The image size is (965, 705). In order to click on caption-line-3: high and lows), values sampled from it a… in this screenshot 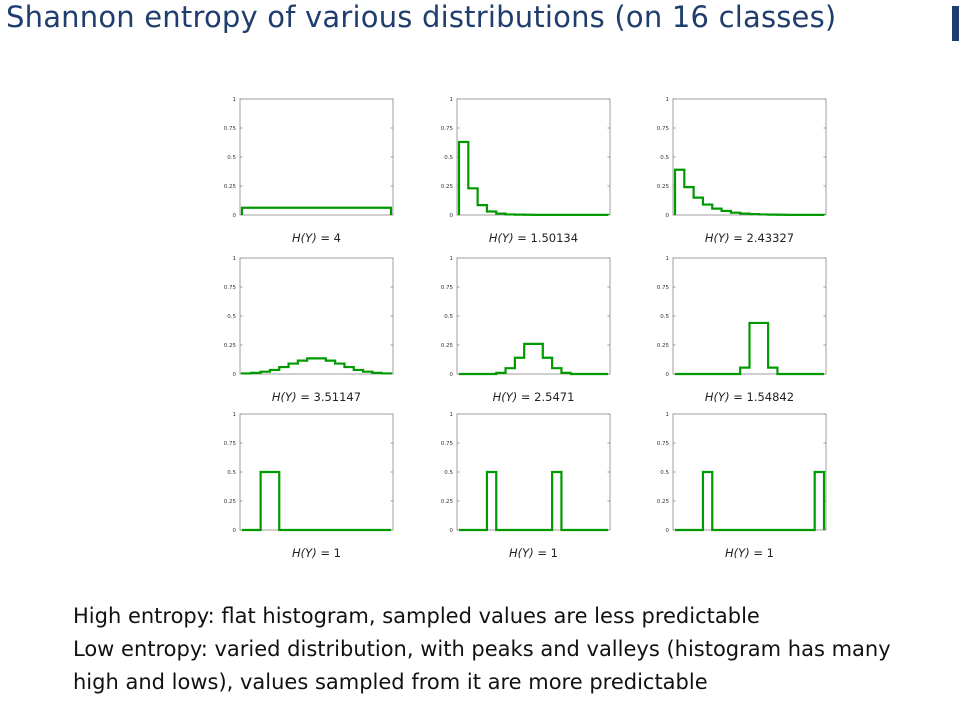, I will do `click(390, 682)`.